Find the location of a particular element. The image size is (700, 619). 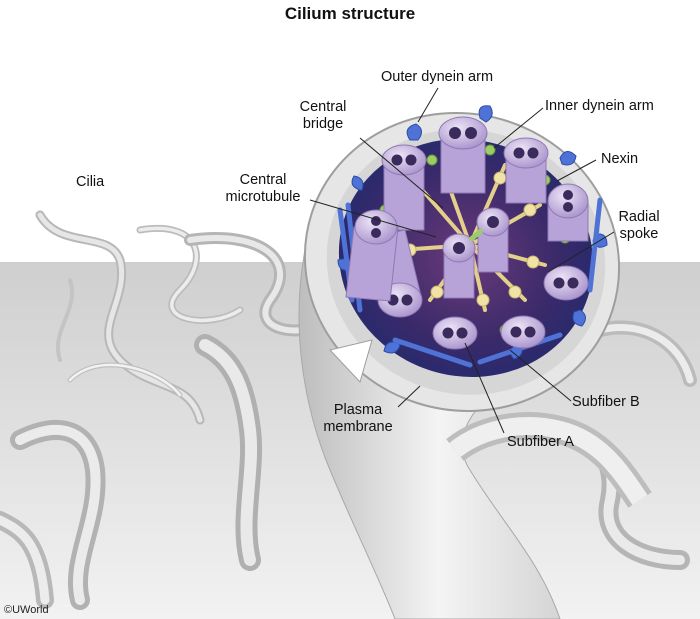

label-inner-dynein-arm: Inner dynein arm is located at coordinates (599, 106).